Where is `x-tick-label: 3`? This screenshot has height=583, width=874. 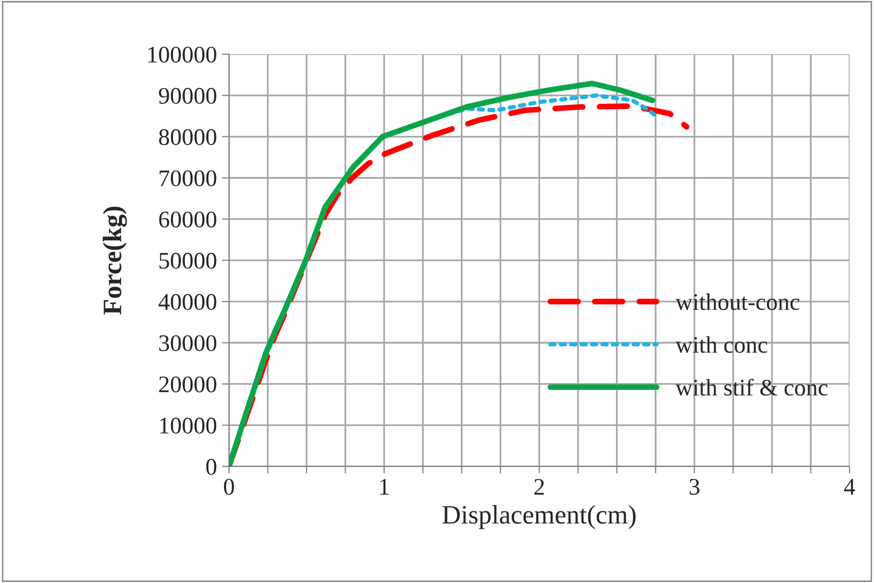 x-tick-label: 3 is located at coordinates (695, 486).